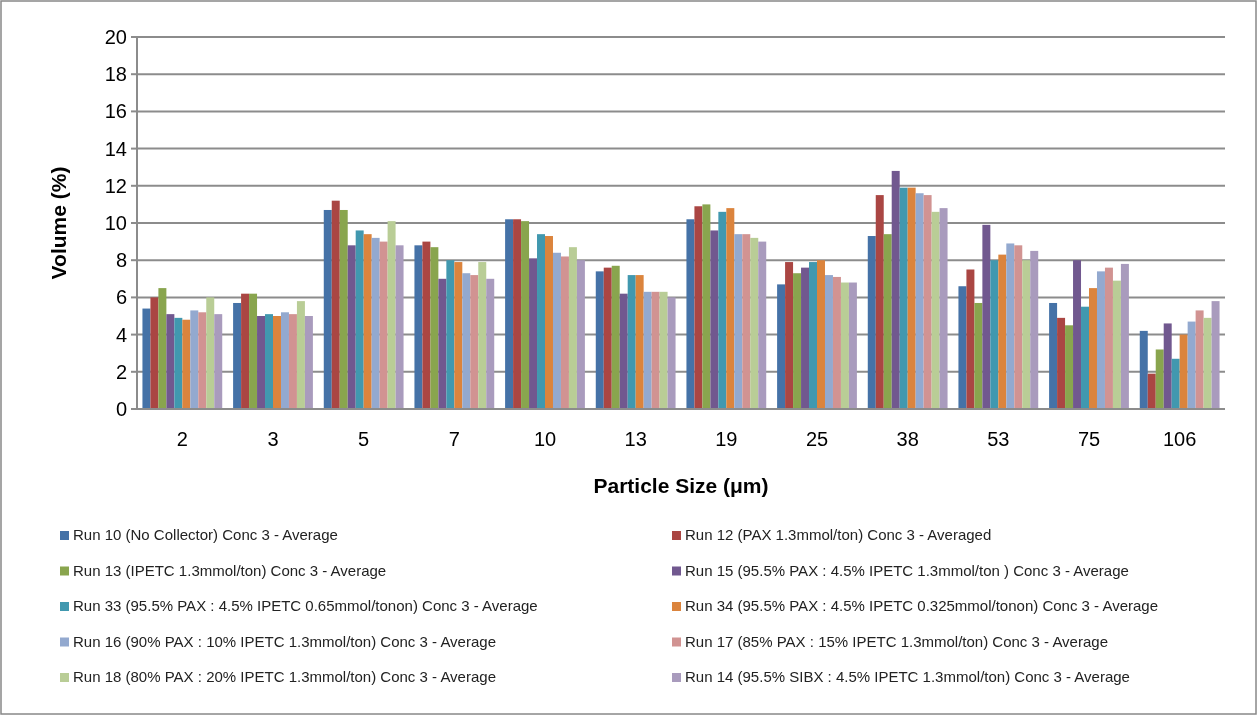  What do you see at coordinates (907, 570) in the screenshot?
I see `legend-label: Run 15 (95.5% PAX : 4.5% IPETC 1.3mmol/ton ) Conc 3 - Average` at bounding box center [907, 570].